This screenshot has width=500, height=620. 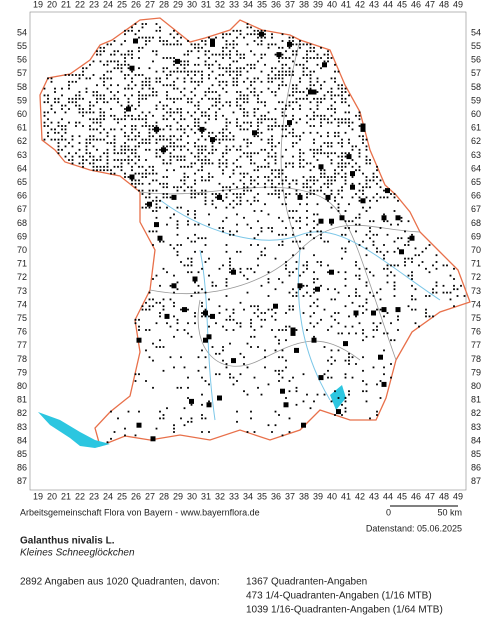 What do you see at coordinates (360, 496) in the screenshot?
I see `x-label-bottom: 42` at bounding box center [360, 496].